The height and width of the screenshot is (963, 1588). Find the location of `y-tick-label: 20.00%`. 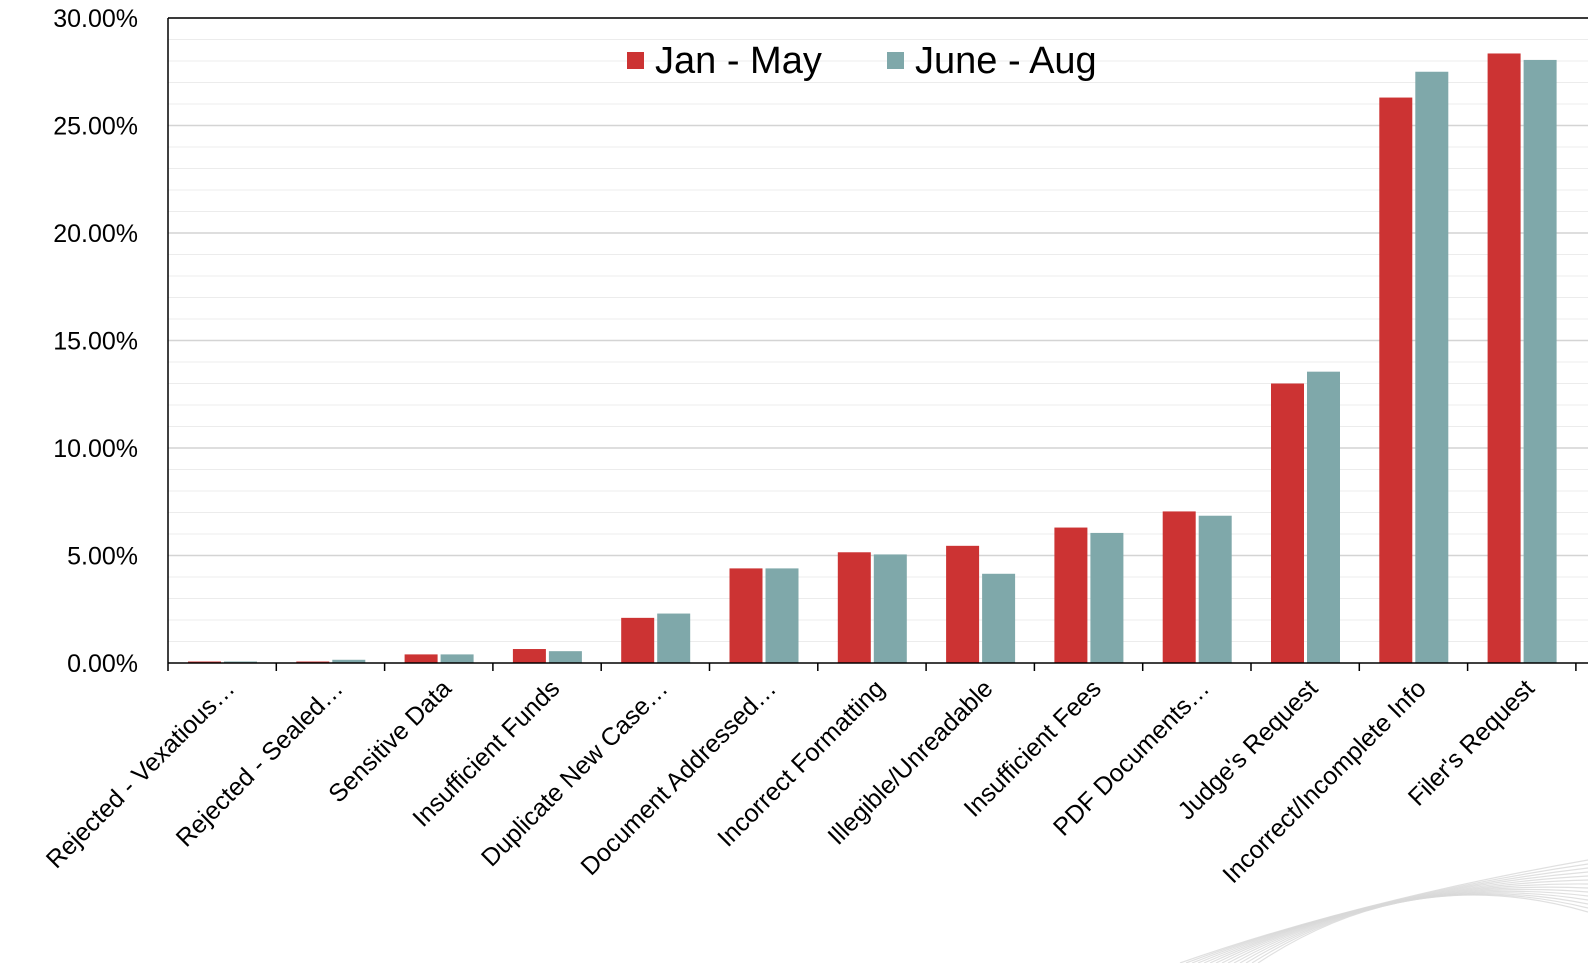

y-tick-label: 20.00% is located at coordinates (95, 234).